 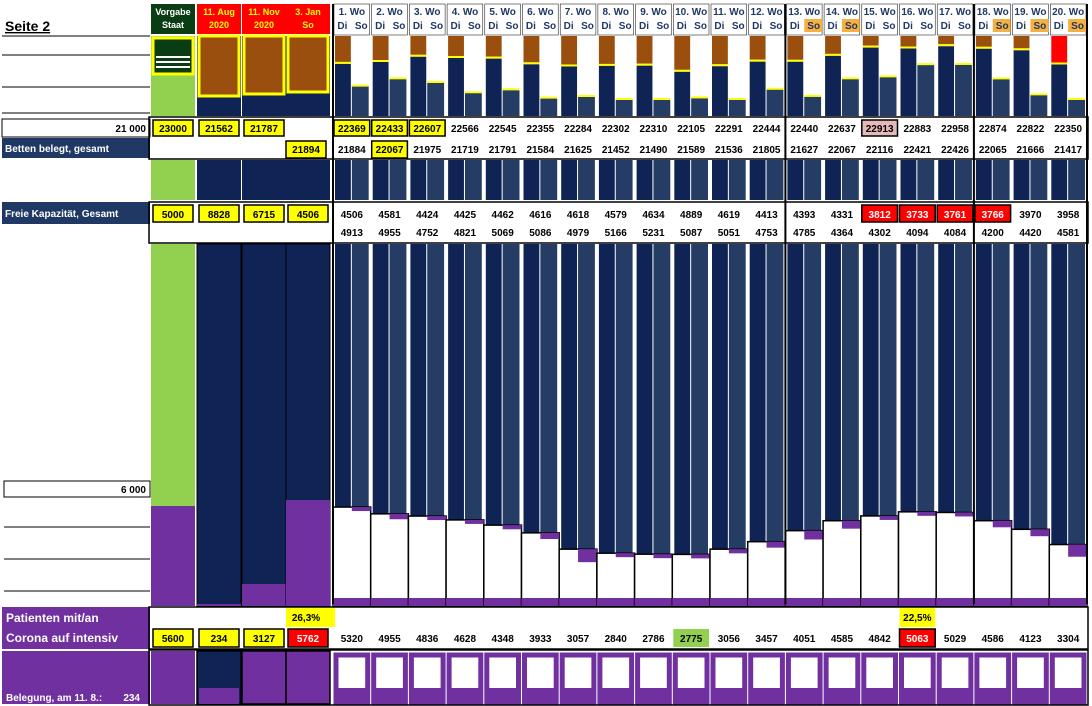 I want to click on beds-di-value: 22355, so click(x=540, y=129).